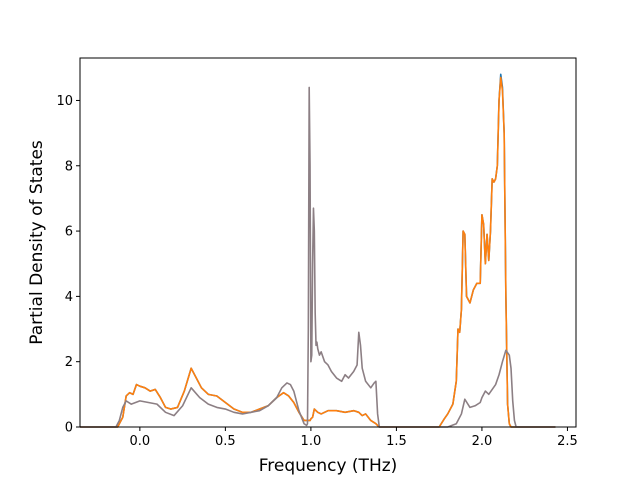  What do you see at coordinates (69, 428) in the screenshot?
I see `y-tick-label: 0` at bounding box center [69, 428].